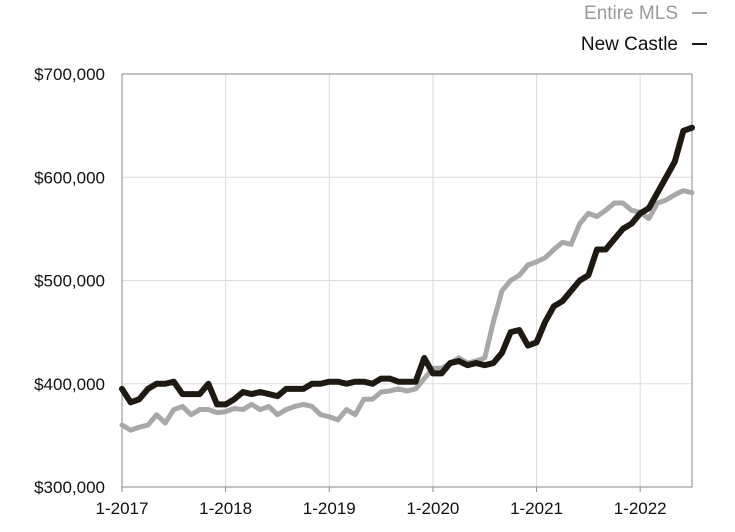 The height and width of the screenshot is (532, 735). I want to click on x-tick-label: 1-2022, so click(640, 508).